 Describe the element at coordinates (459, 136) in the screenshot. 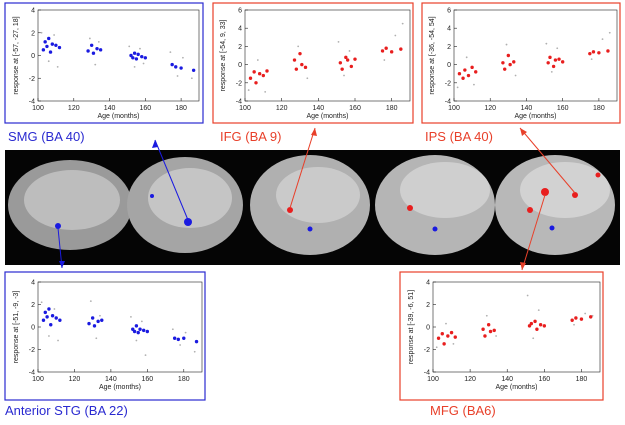

I see `panel-title: IPS (BA 40)` at that location.